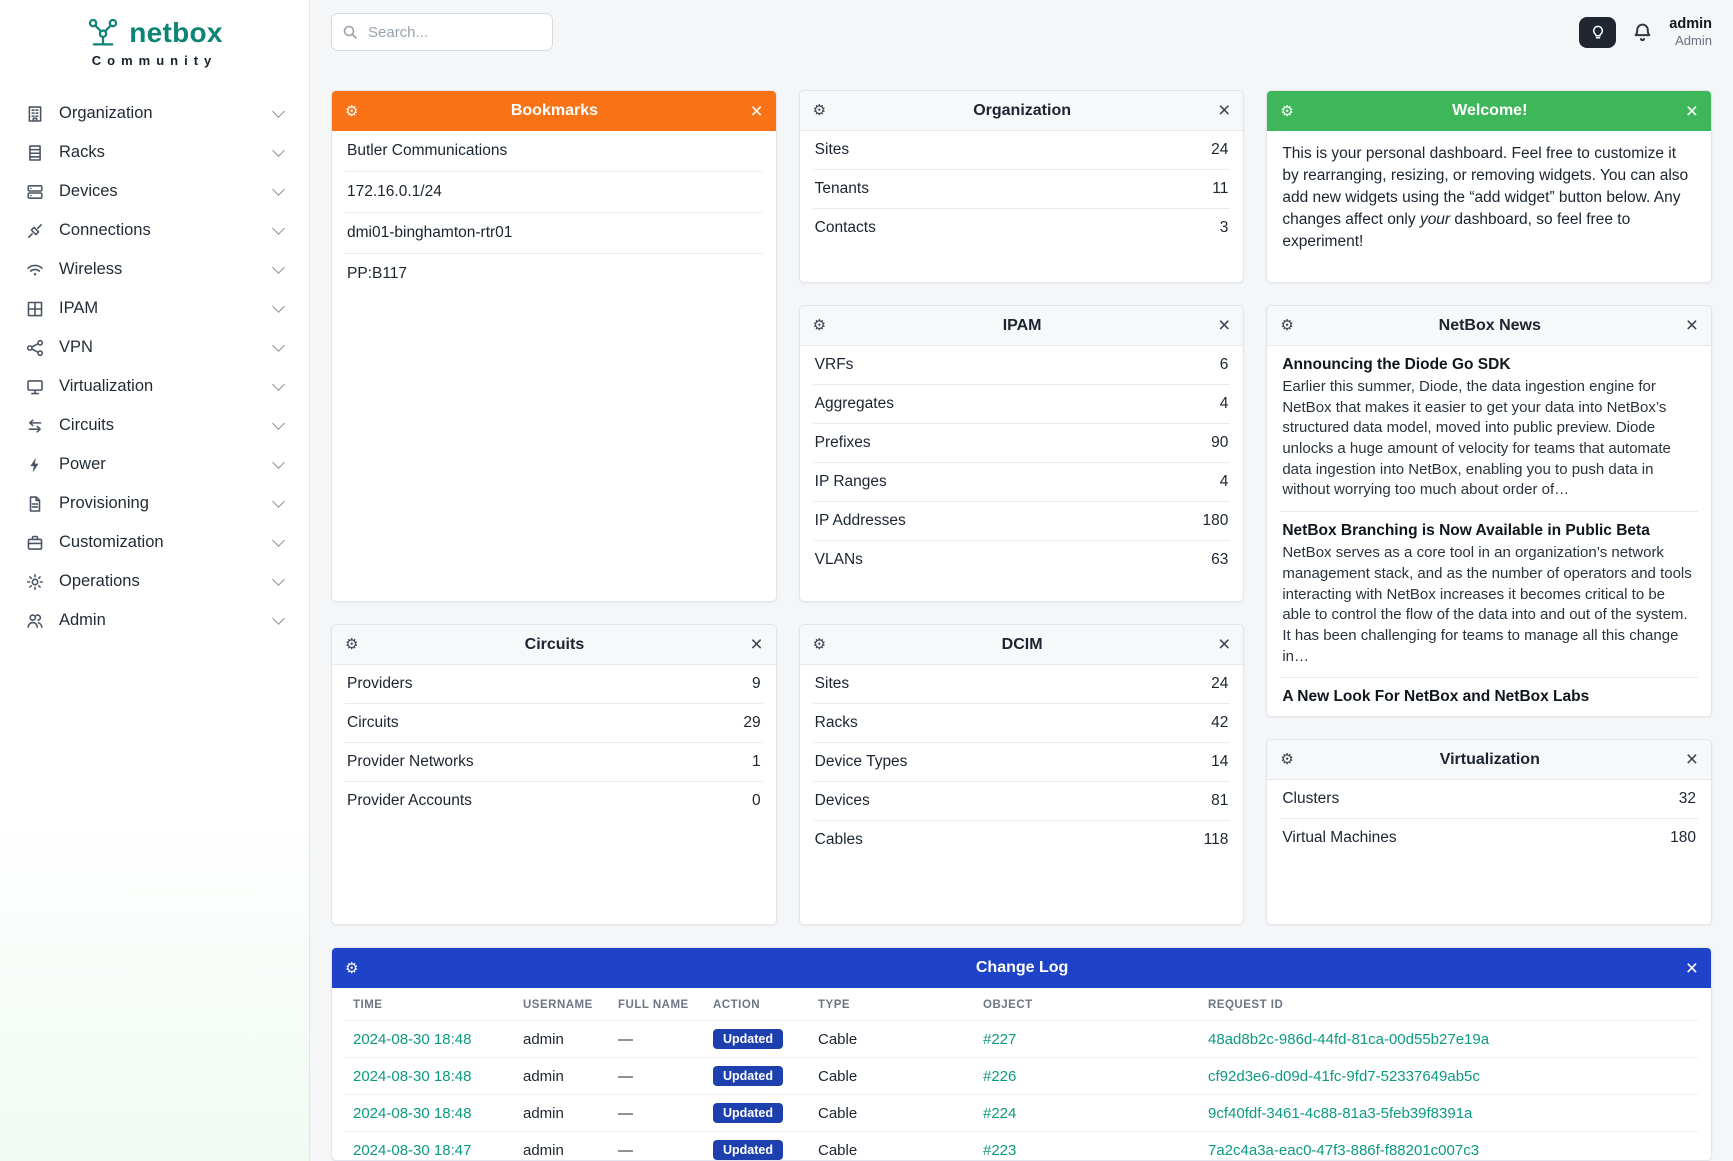  I want to click on bookmark-item: 172.16.0.1/24, so click(554, 192).